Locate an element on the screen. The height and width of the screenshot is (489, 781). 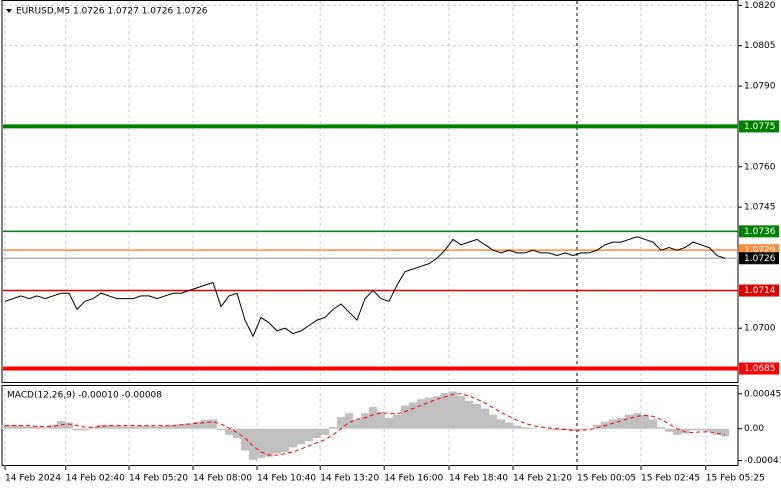
x-tick-label: 14 Feb 16:00 is located at coordinates (413, 479).